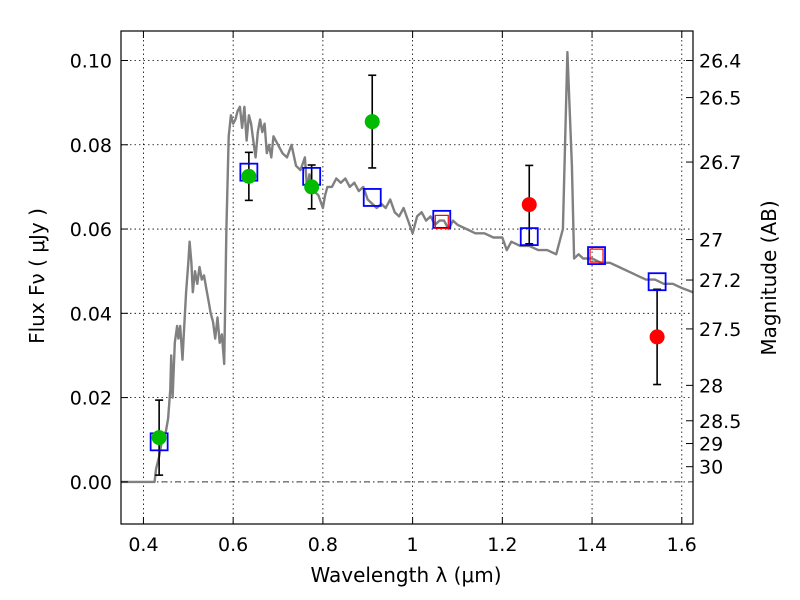  Describe the element at coordinates (720, 281) in the screenshot. I see `right-tick-label: 27.2` at that location.